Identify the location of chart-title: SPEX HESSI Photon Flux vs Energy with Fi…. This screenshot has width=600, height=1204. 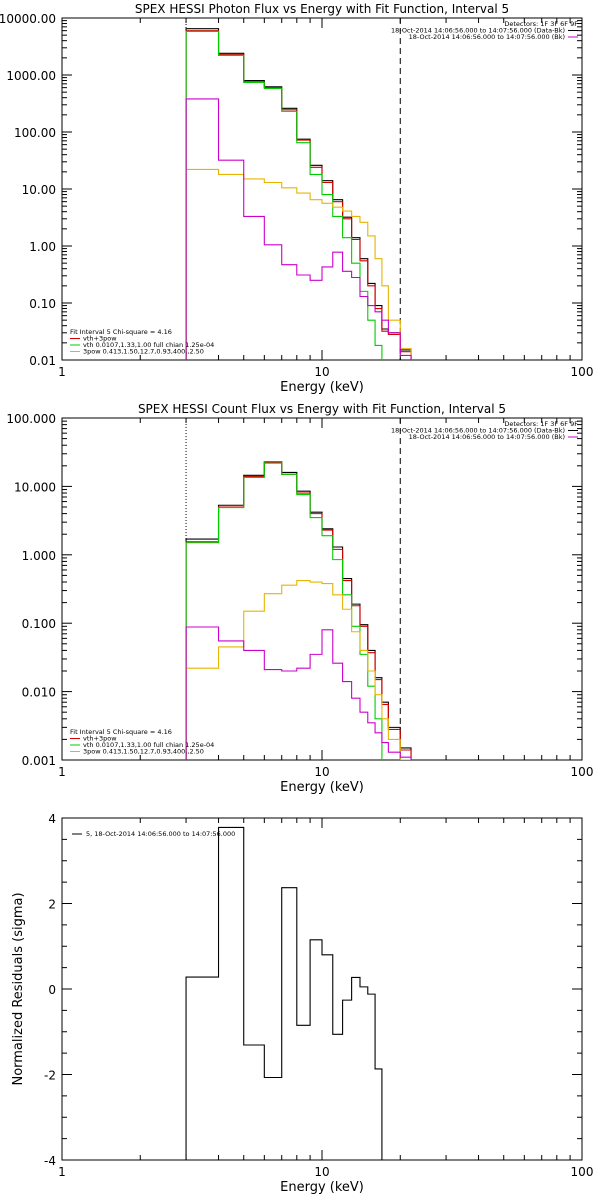
(322, 9).